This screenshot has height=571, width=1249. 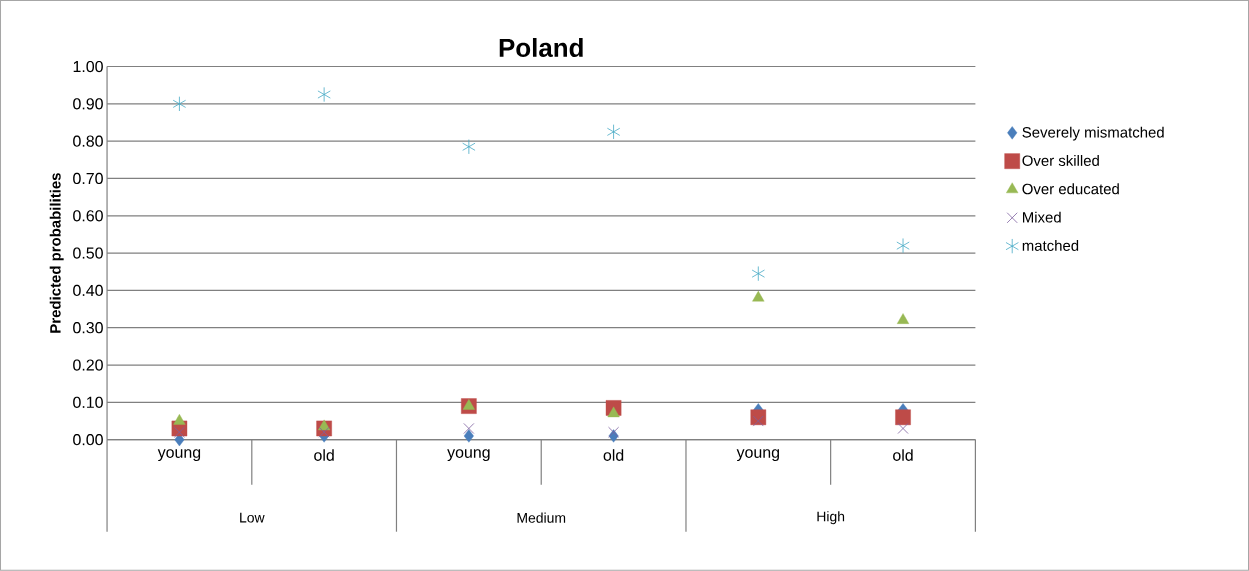 What do you see at coordinates (88, 253) in the screenshot?
I see `y-tick-label: 0.50` at bounding box center [88, 253].